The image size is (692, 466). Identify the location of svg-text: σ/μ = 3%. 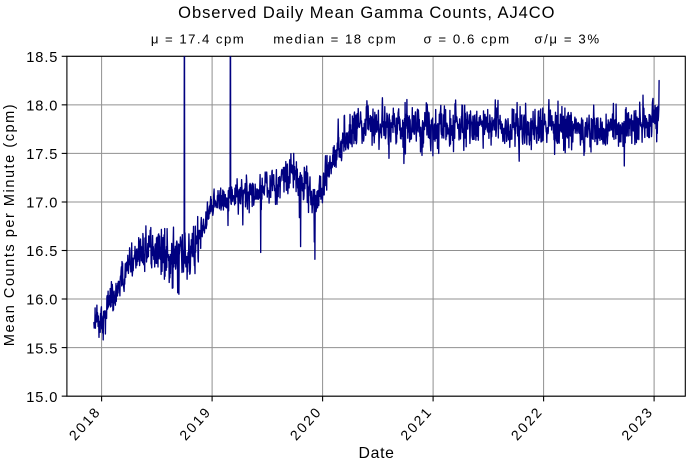
(567, 39).